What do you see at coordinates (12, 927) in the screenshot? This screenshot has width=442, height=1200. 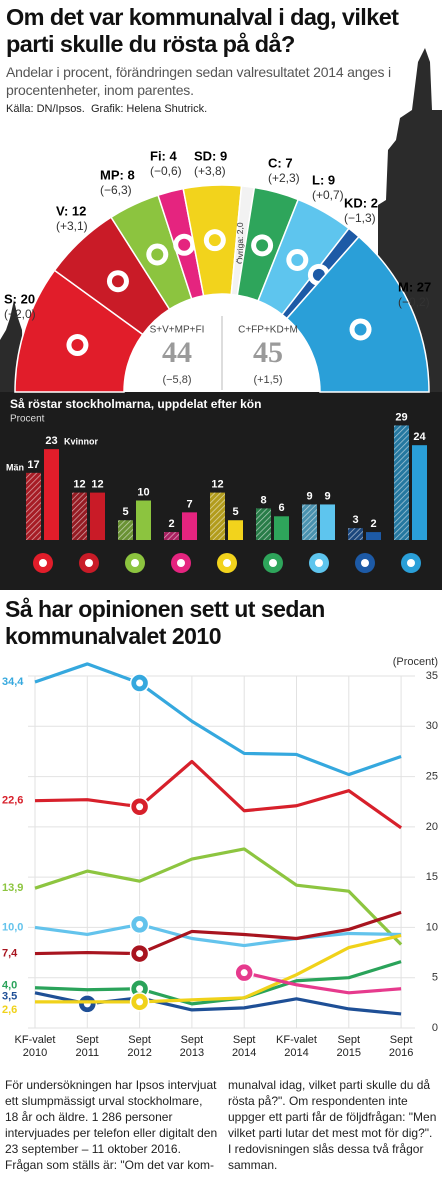 I see `start-label: 10,0` at bounding box center [12, 927].